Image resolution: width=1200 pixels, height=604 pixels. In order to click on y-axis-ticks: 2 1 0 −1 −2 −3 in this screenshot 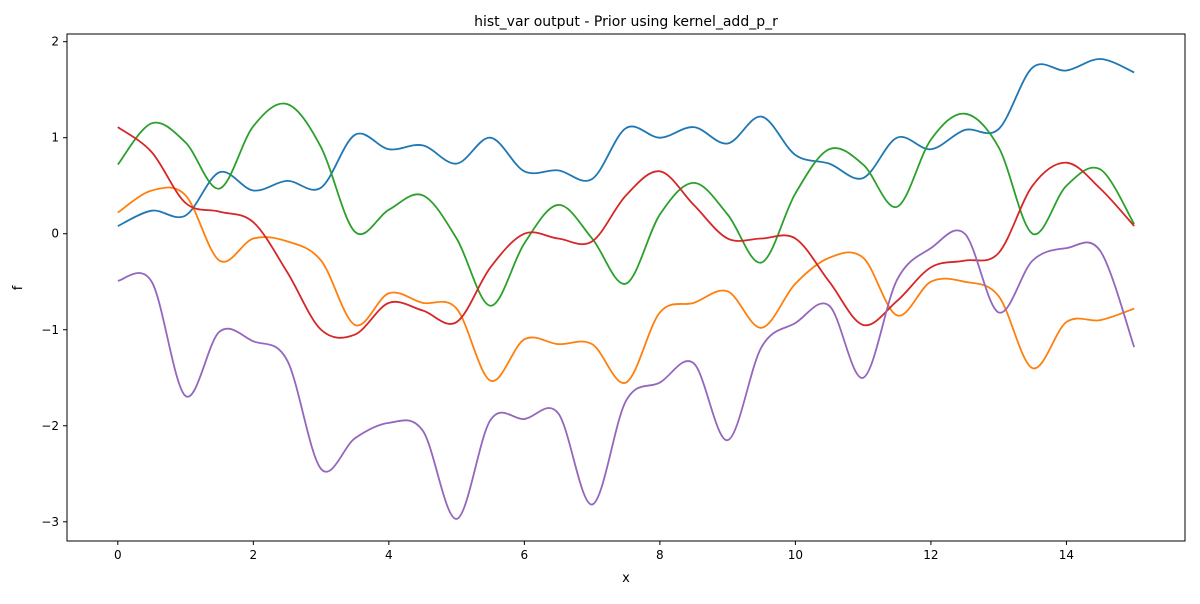, I will do `click(54, 282)`.